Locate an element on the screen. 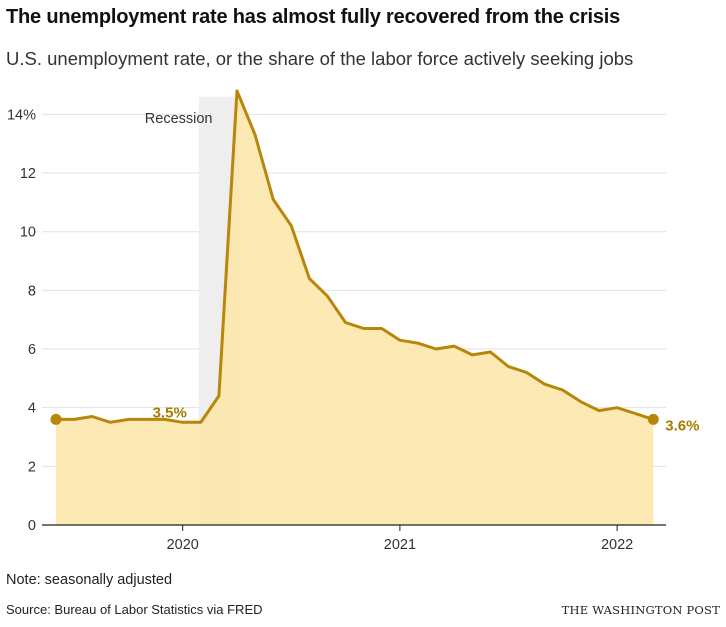 The image size is (726, 627). y-tick-label: 14% is located at coordinates (21, 115).